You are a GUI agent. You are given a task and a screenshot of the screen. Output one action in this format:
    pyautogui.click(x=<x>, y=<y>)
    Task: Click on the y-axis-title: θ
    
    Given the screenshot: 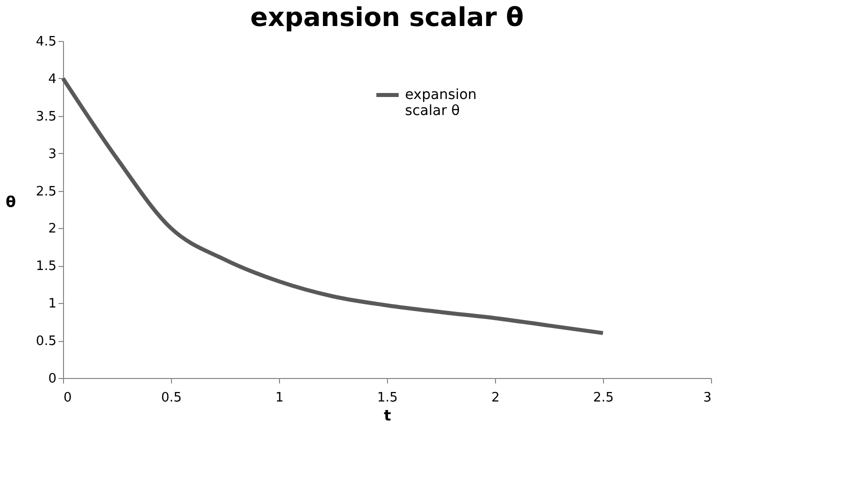 What is the action you would take?
    pyautogui.click(x=11, y=202)
    